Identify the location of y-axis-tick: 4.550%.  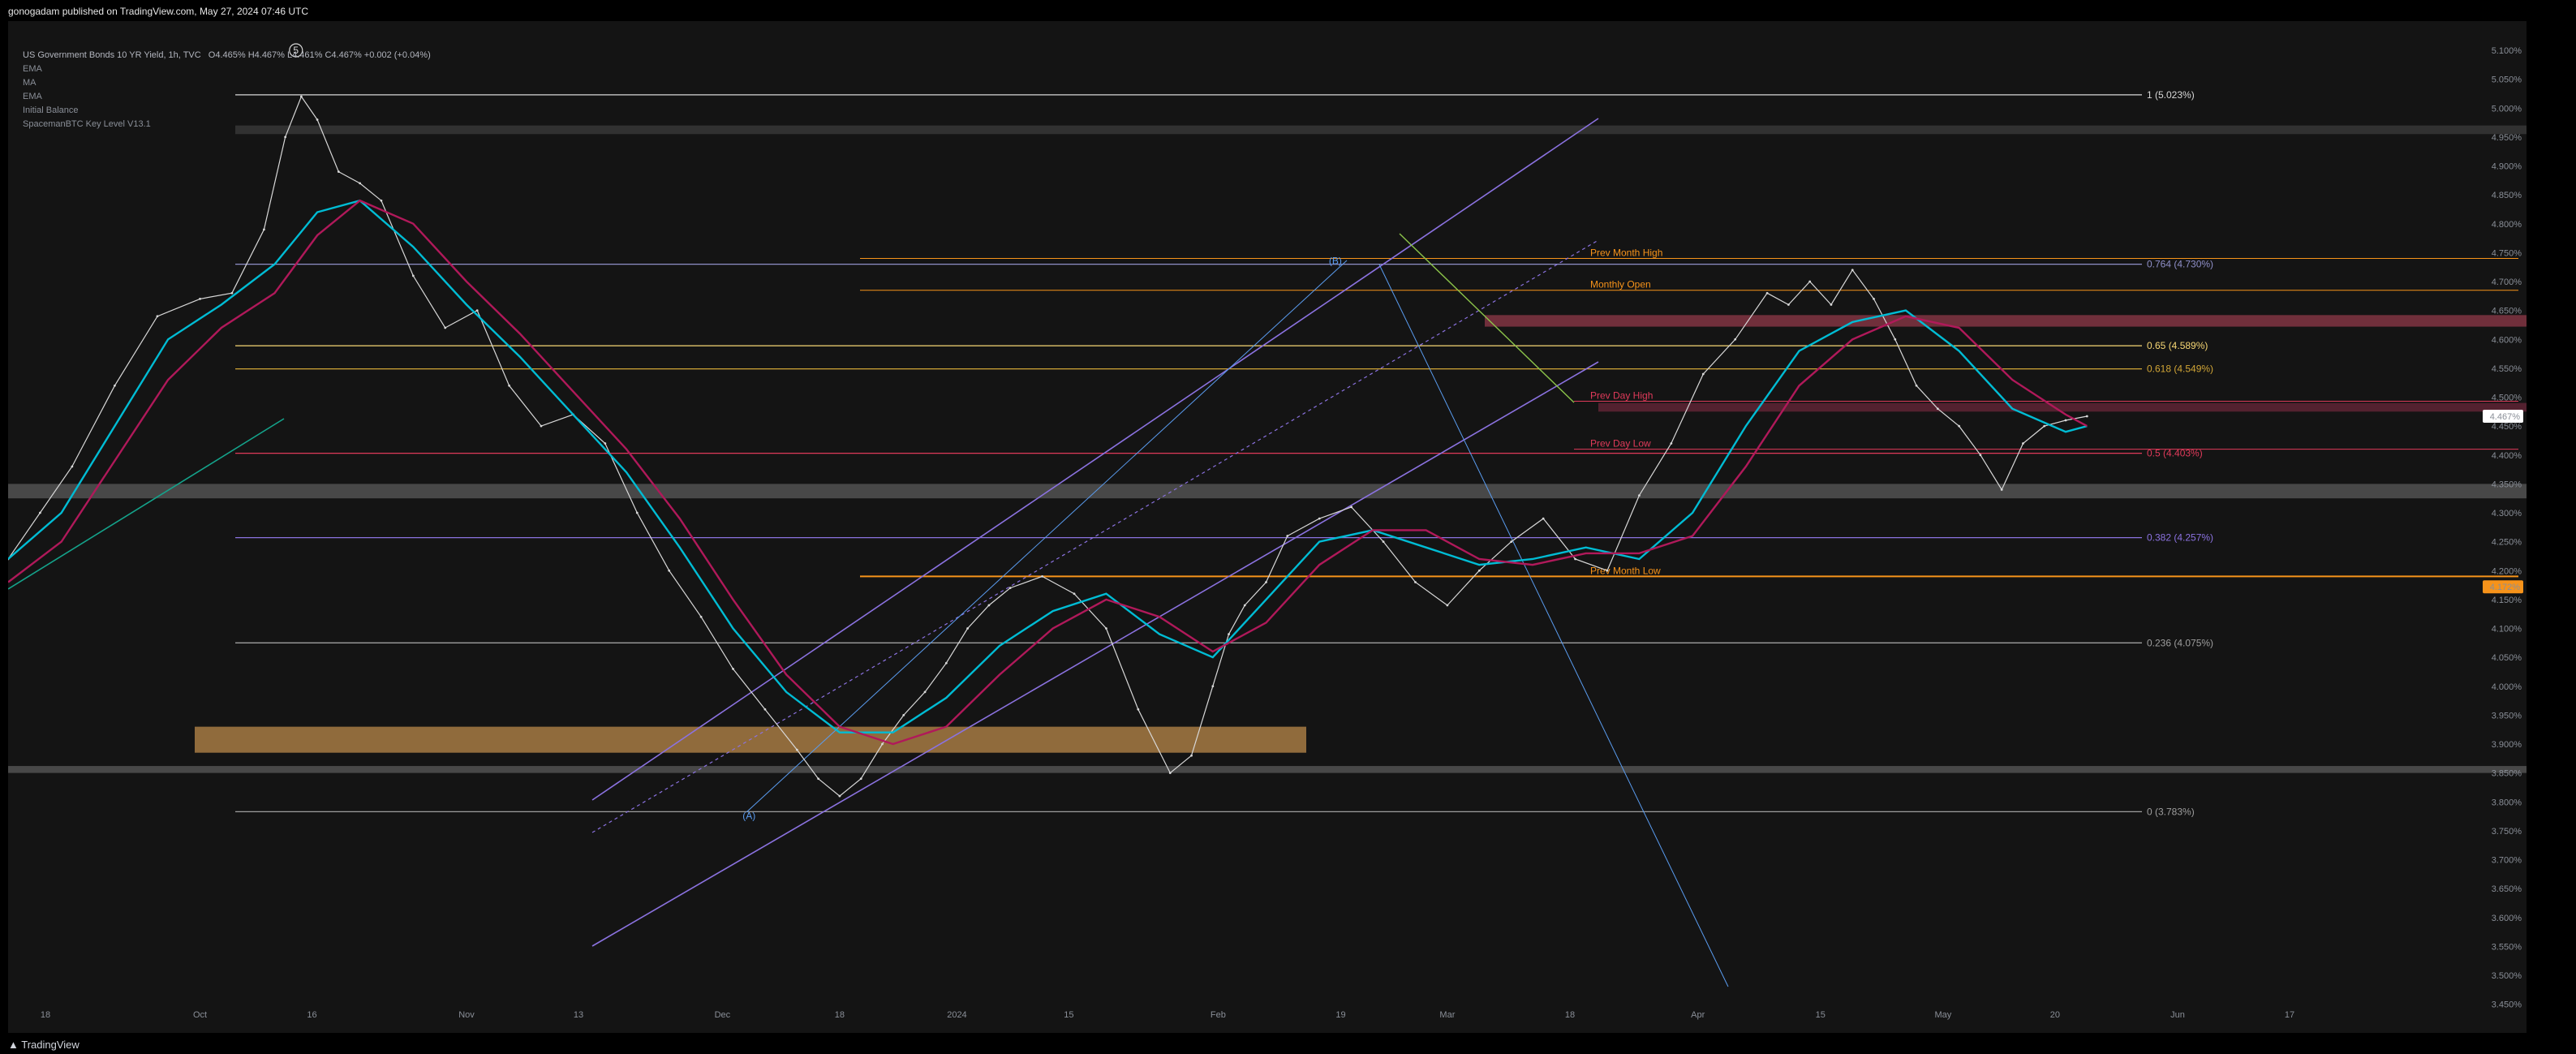
(2507, 369).